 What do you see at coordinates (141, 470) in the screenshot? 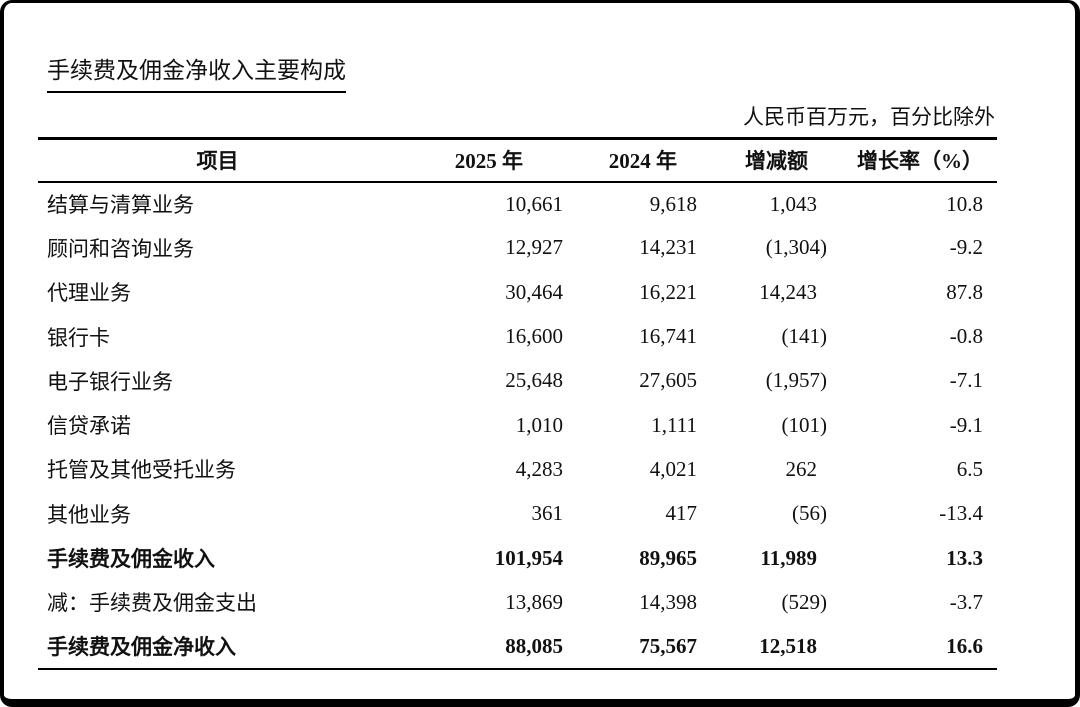
I see `cell-item: 托管及其他受托业务` at bounding box center [141, 470].